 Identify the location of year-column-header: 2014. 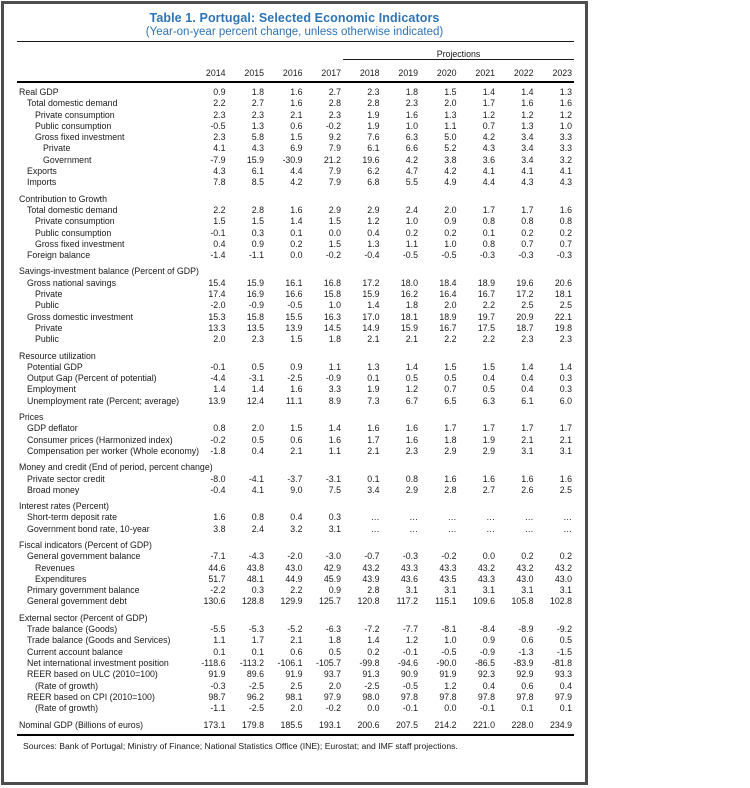
(208, 71).